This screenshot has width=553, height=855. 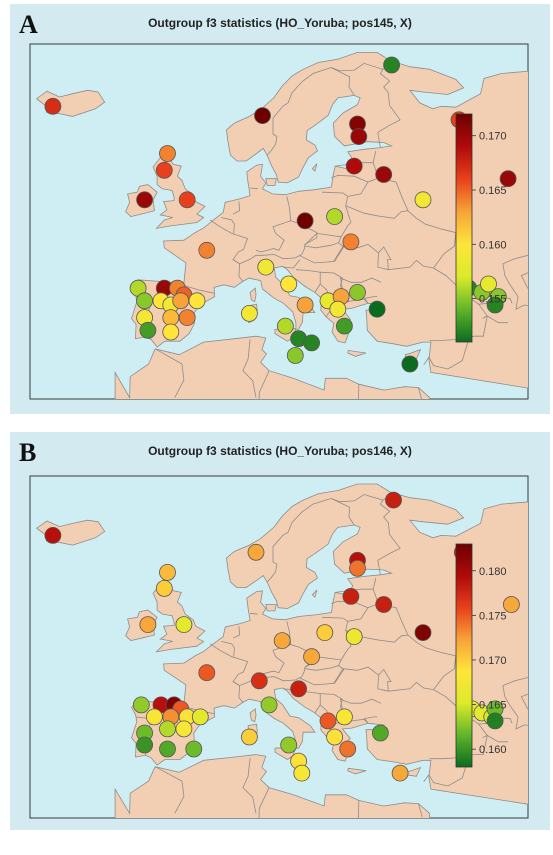 What do you see at coordinates (271, 182) in the screenshot?
I see `land-zealand` at bounding box center [271, 182].